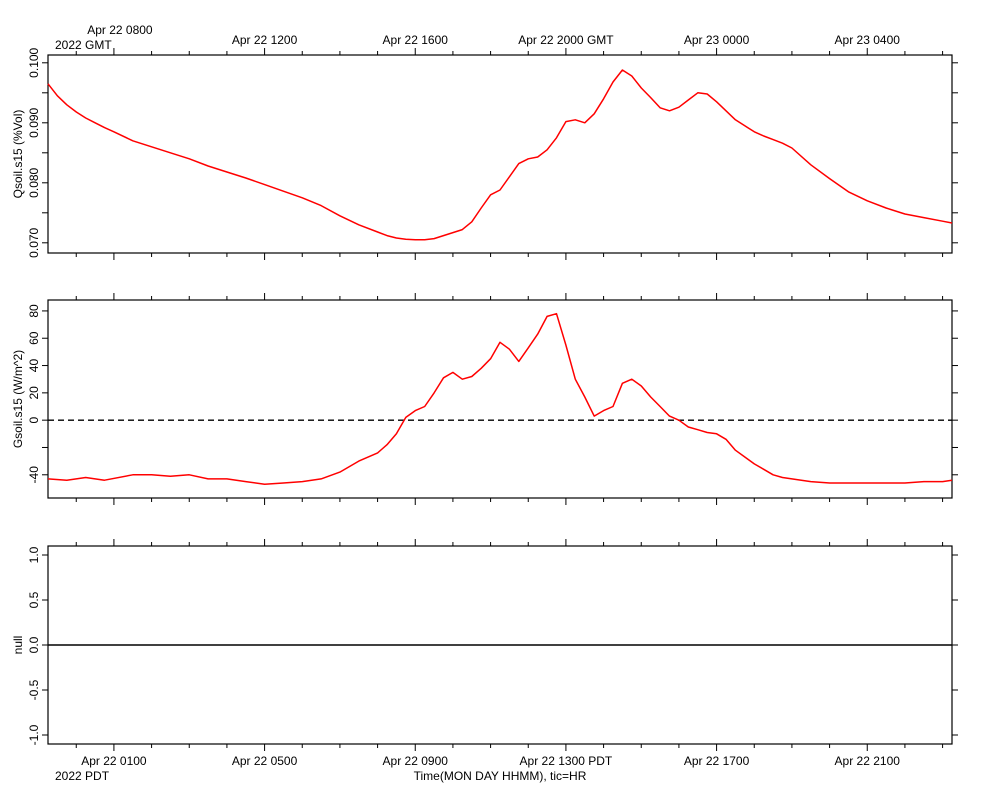 The image size is (1000, 800). I want to click on gmt-tick-label: Apr 22 1600, so click(416, 40).